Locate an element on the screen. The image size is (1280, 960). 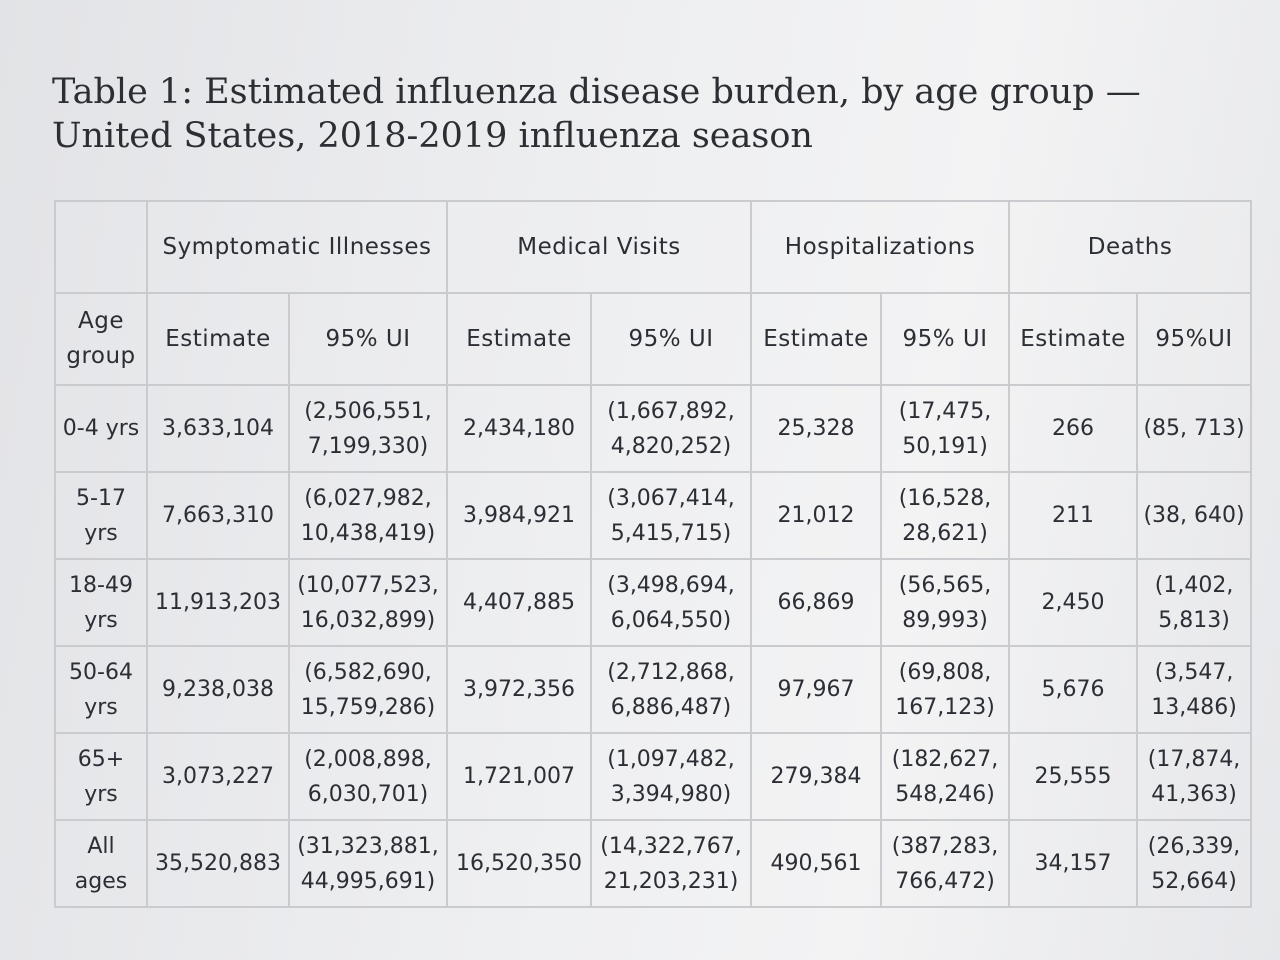
deaths-estimate: 211 is located at coordinates (1073, 515).